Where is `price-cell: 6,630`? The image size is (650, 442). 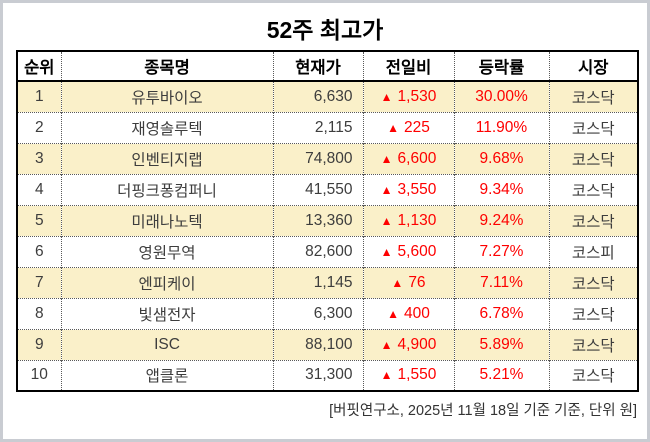
price-cell: 6,630 is located at coordinates (318, 96).